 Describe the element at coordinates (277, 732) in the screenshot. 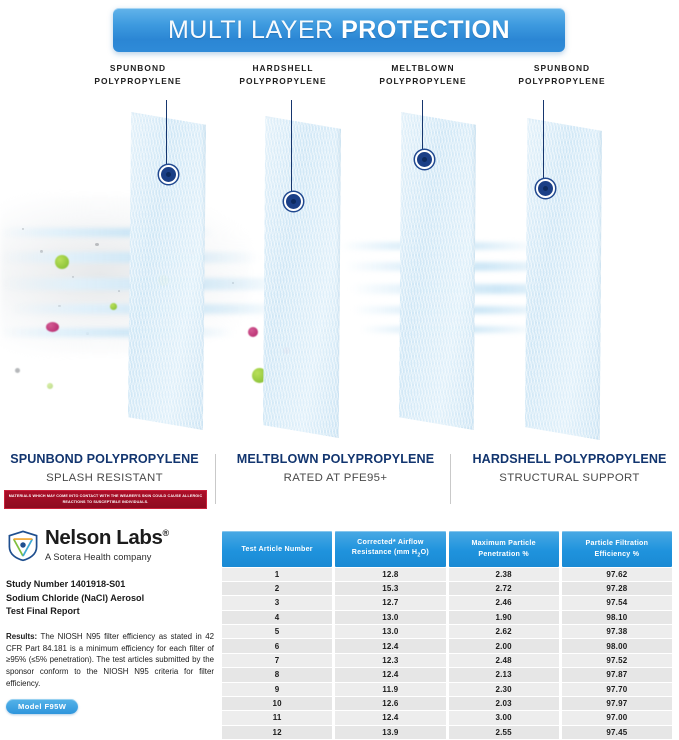

I see `table-cell-c1: 12` at that location.